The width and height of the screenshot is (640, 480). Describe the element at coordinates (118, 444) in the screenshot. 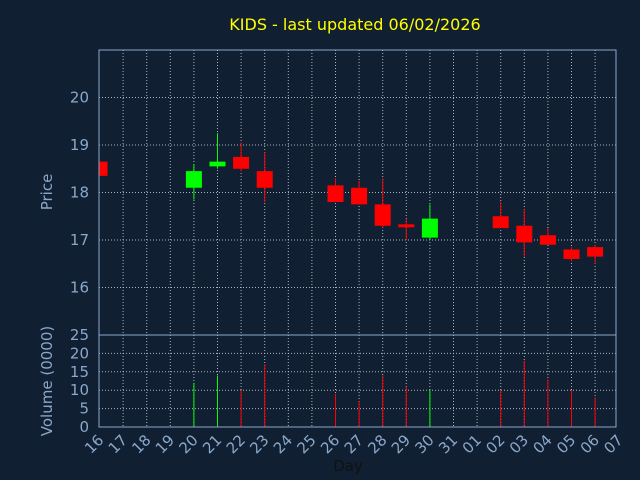

I see `x-tick-label: 17` at that location.